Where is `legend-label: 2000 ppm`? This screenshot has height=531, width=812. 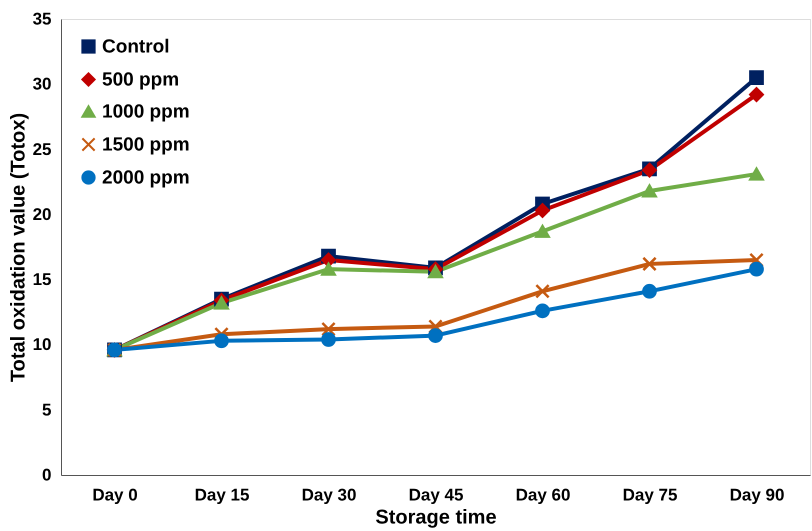
legend-label: 2000 ppm is located at coordinates (146, 178).